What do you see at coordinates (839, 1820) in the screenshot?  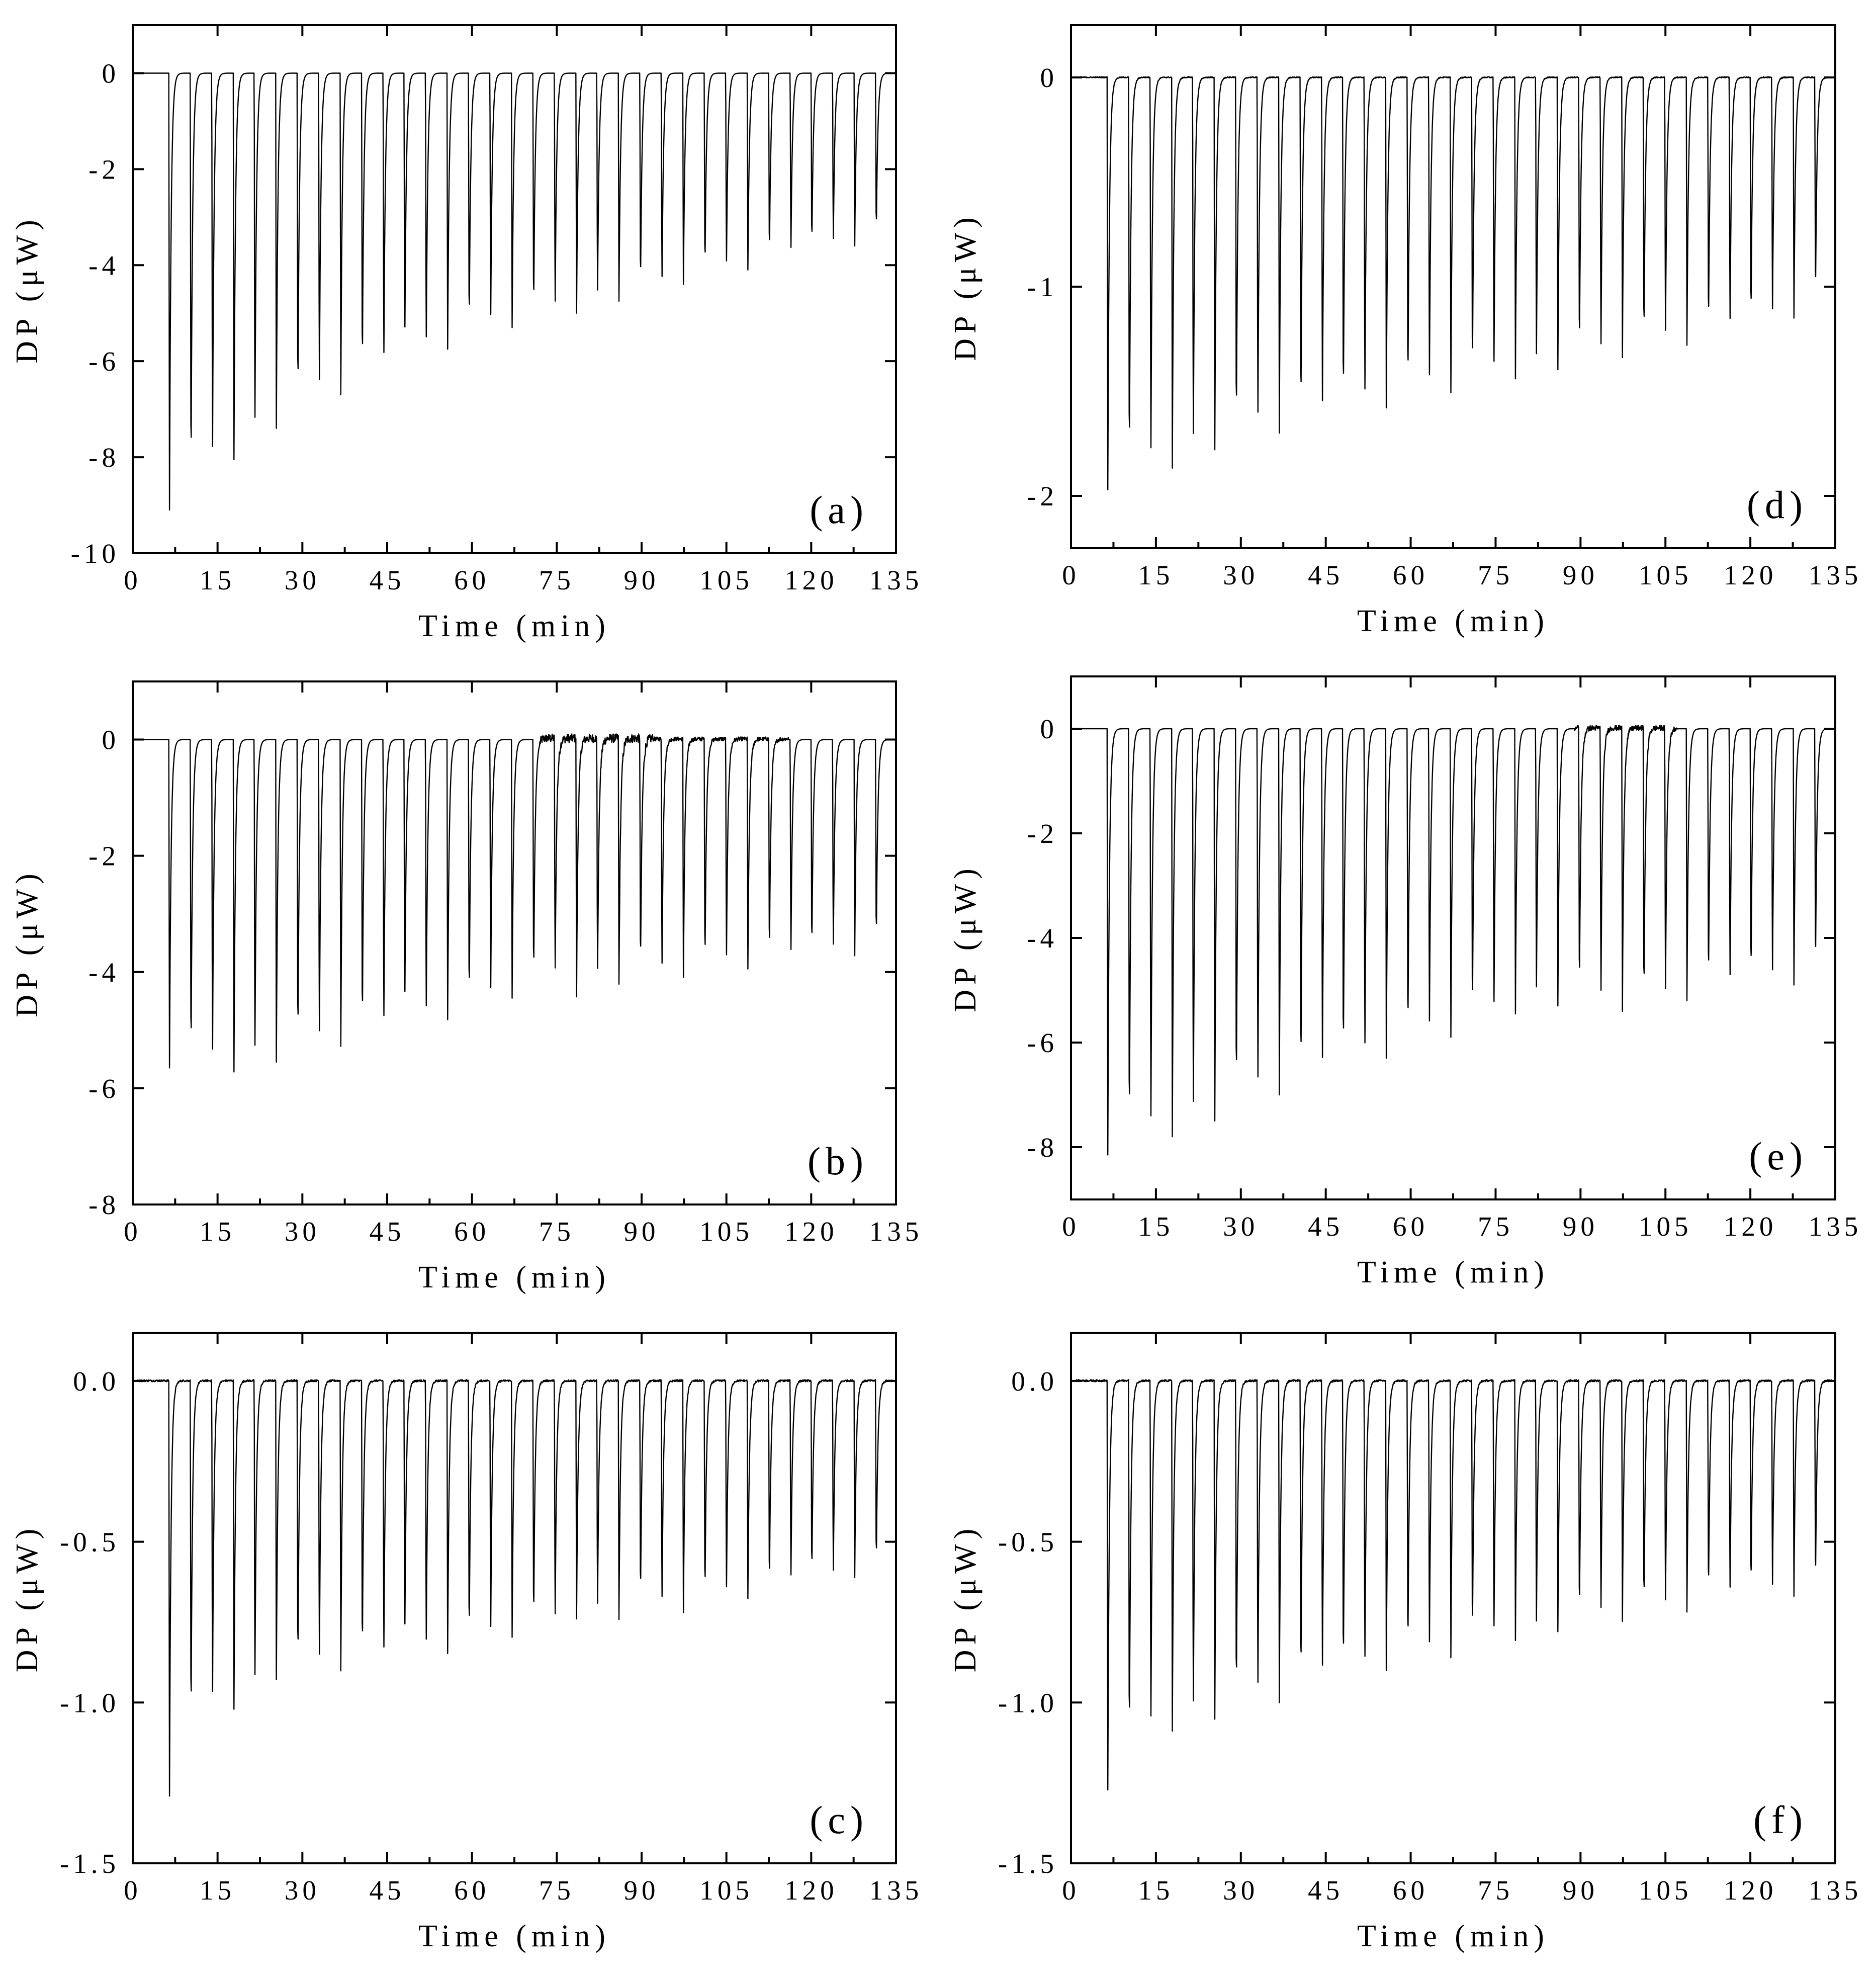 I see `panel-label: (c)` at bounding box center [839, 1820].